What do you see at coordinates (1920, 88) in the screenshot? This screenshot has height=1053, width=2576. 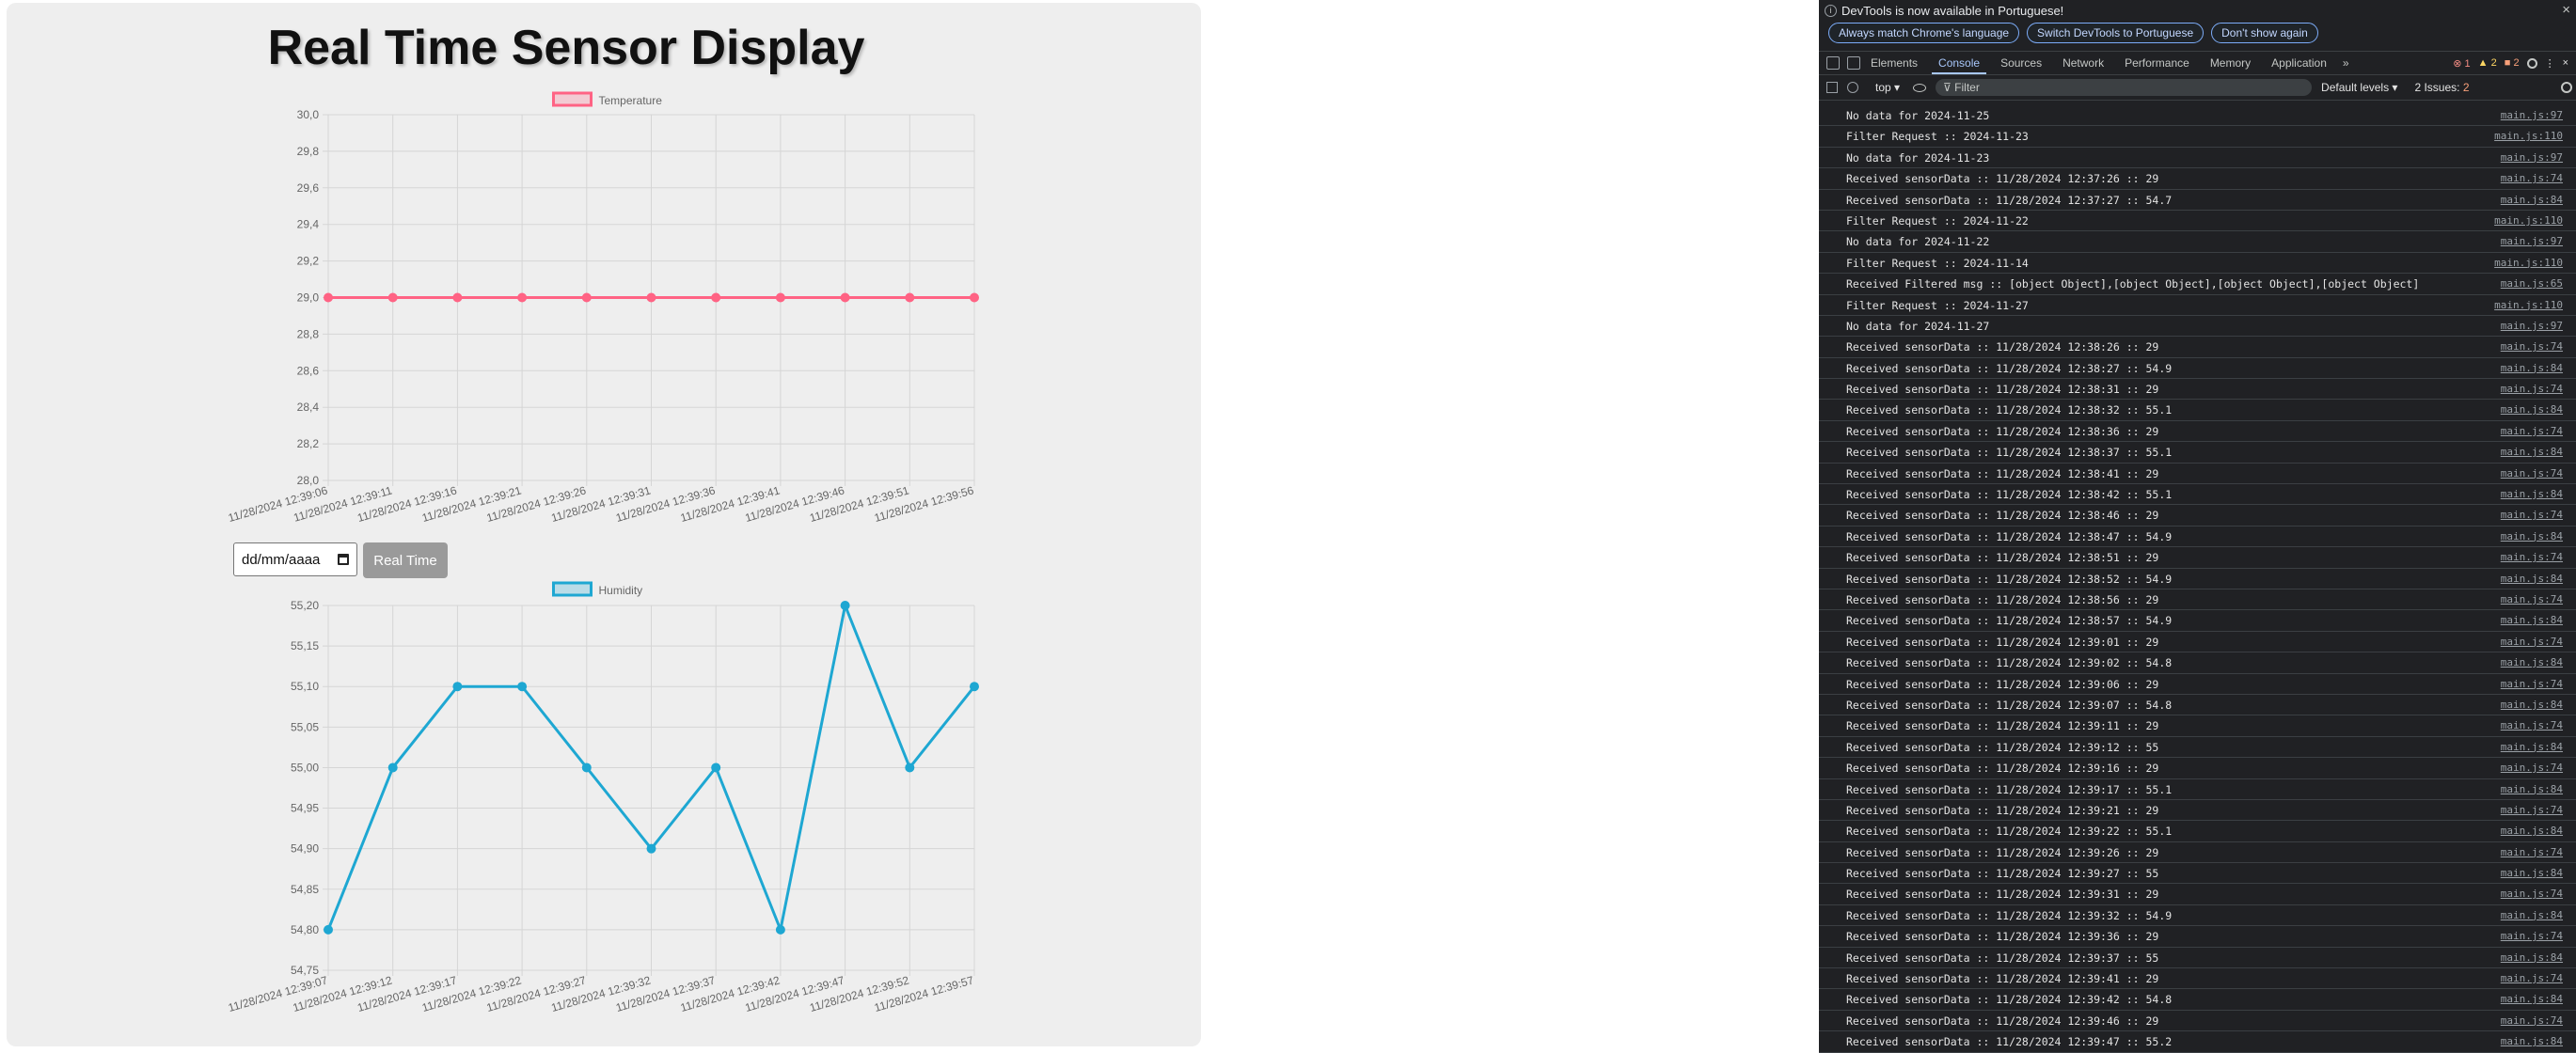 I see `live-expression-eye-icon` at bounding box center [1920, 88].